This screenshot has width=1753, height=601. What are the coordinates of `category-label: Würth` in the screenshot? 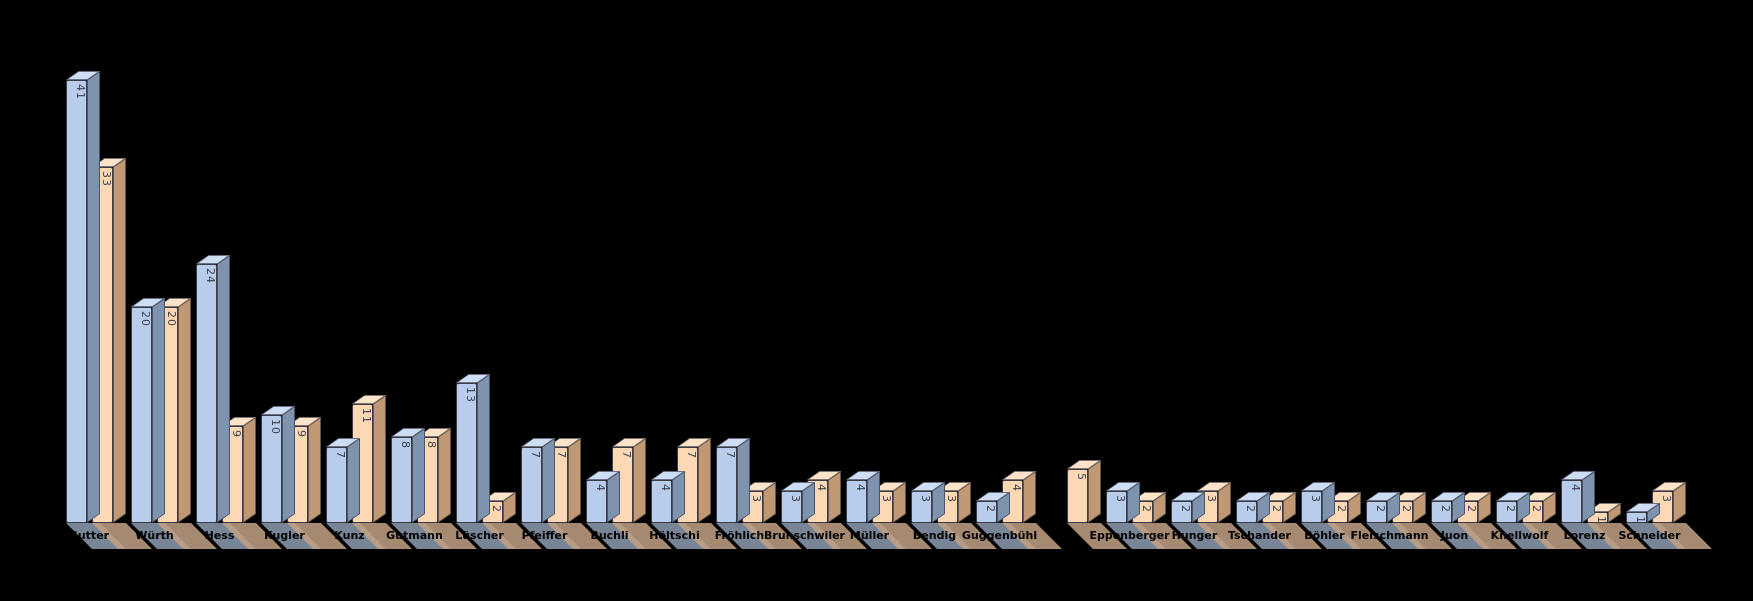 It's located at (154, 535).